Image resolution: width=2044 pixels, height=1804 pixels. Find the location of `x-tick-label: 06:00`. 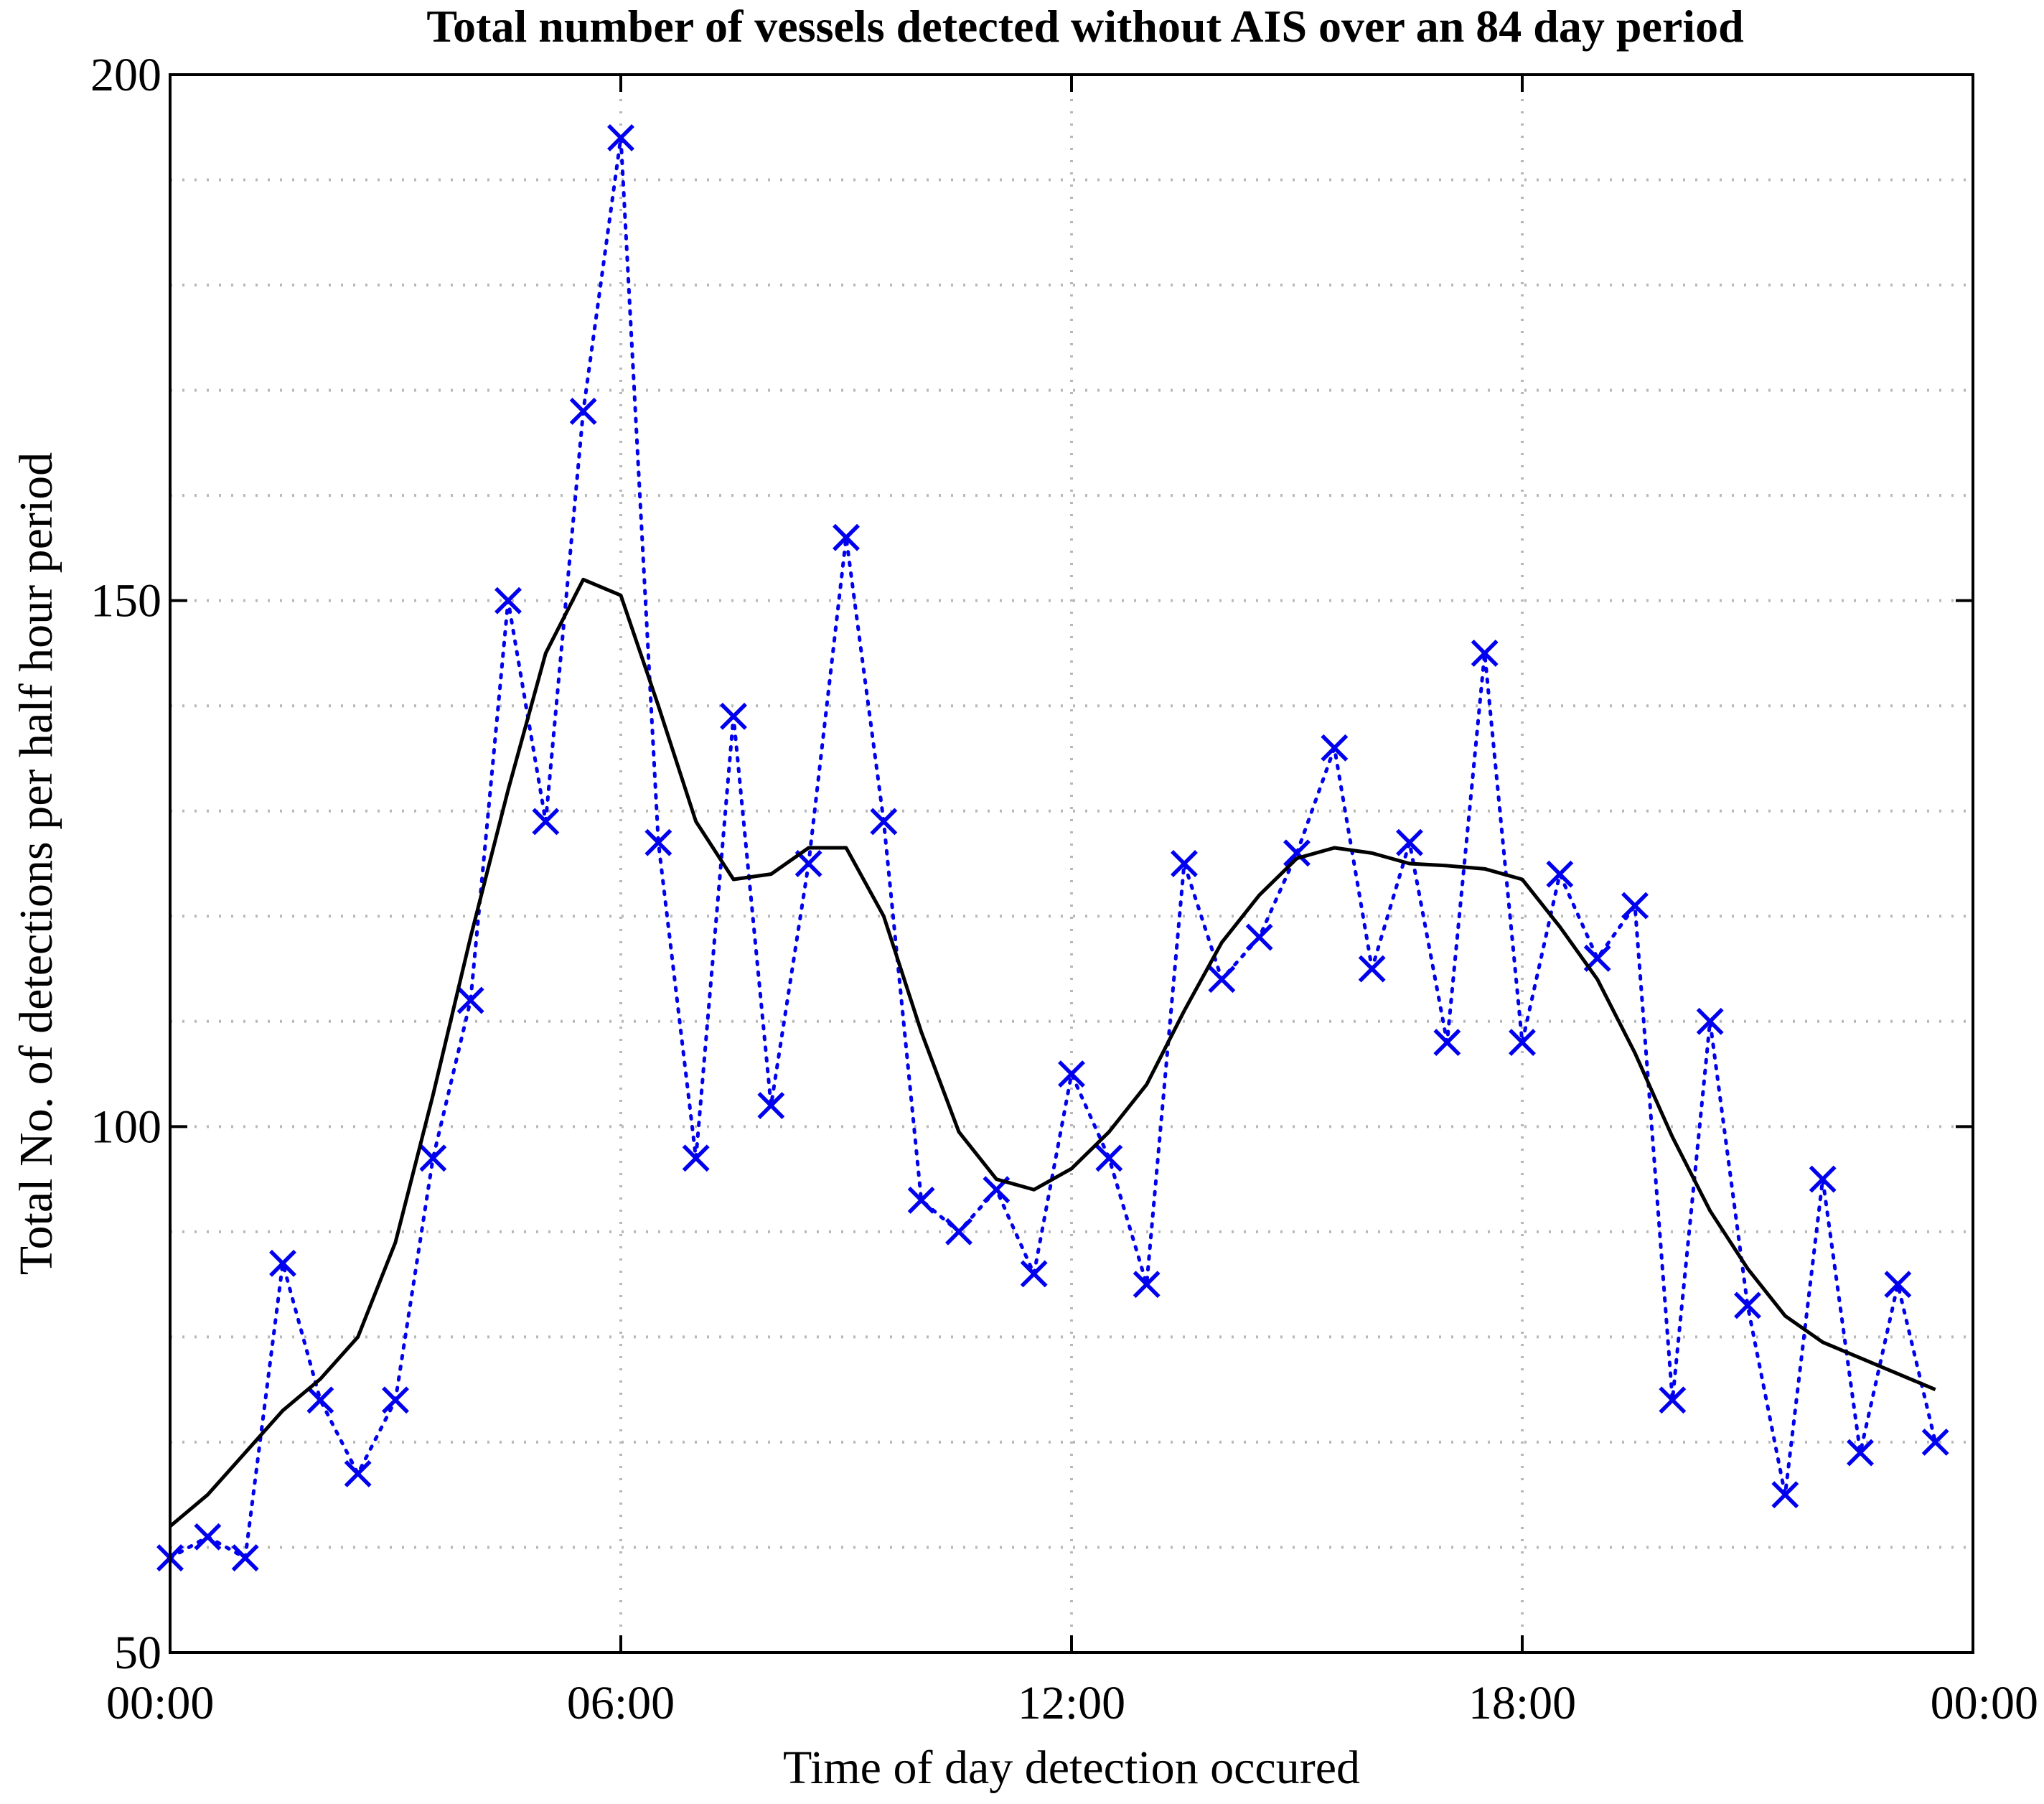

x-tick-label: 06:00 is located at coordinates (621, 1703).